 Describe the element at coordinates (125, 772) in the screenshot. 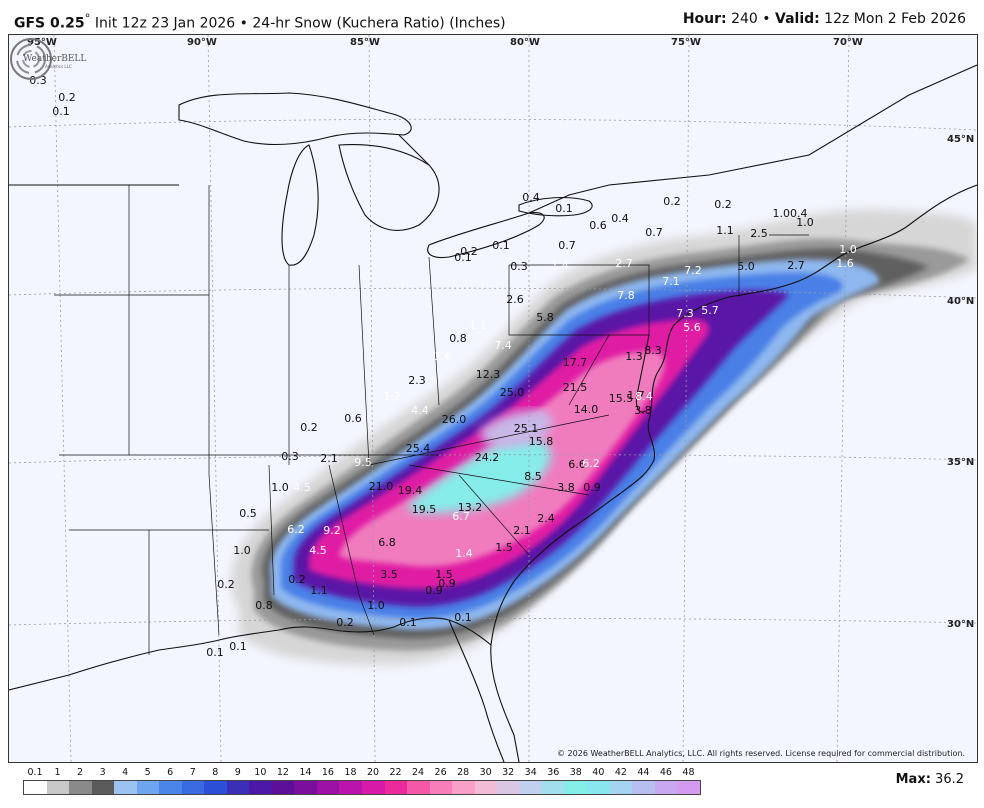

I see `legend-tick-label: 4` at that location.